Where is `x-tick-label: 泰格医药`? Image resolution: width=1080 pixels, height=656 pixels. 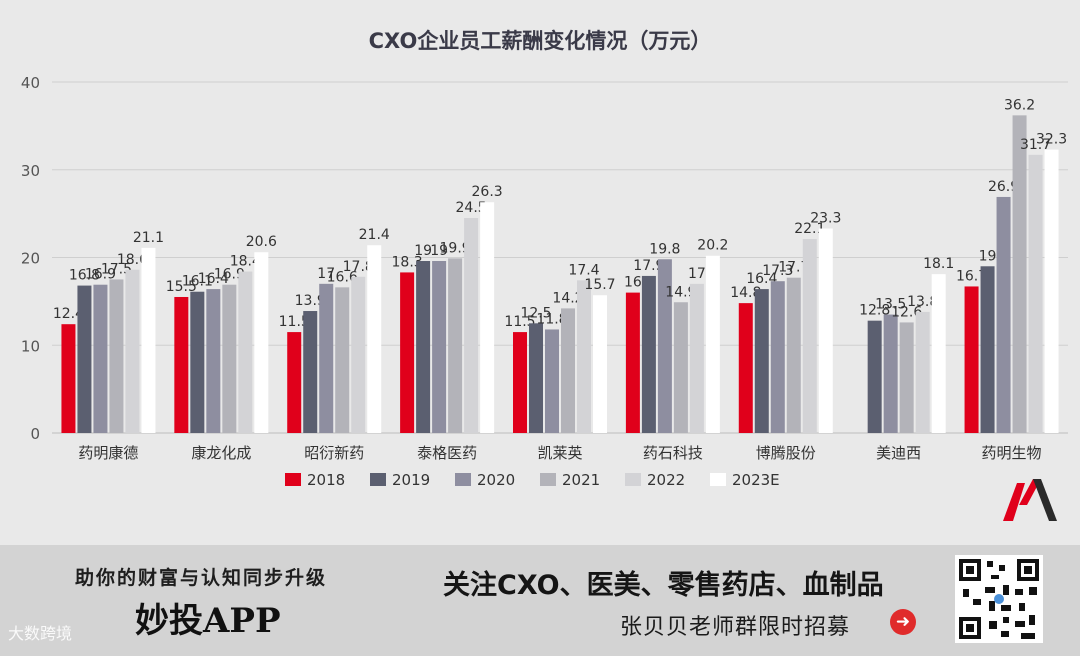
x-tick-label: 泰格医药 is located at coordinates (447, 453).